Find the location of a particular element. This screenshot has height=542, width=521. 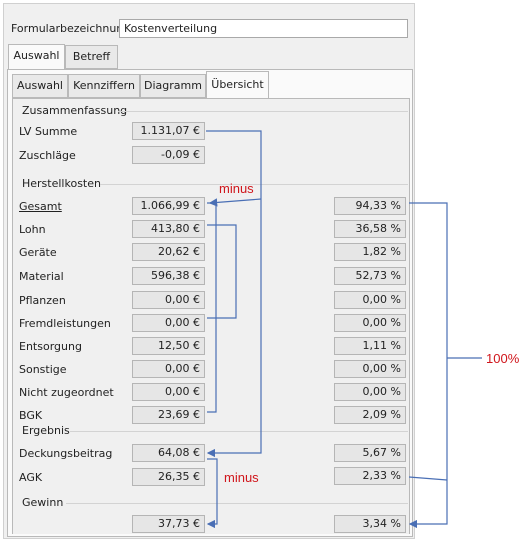

value-fremdleistungen: 0,00 € is located at coordinates (168, 323).